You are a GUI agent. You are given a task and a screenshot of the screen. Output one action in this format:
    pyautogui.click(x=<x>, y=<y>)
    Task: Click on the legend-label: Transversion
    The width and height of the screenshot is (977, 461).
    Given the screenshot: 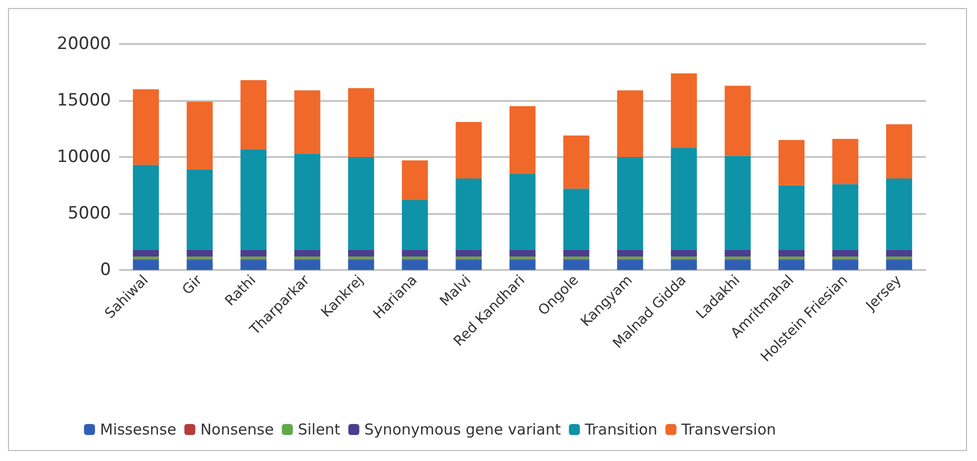 What is the action you would take?
    pyautogui.click(x=728, y=429)
    